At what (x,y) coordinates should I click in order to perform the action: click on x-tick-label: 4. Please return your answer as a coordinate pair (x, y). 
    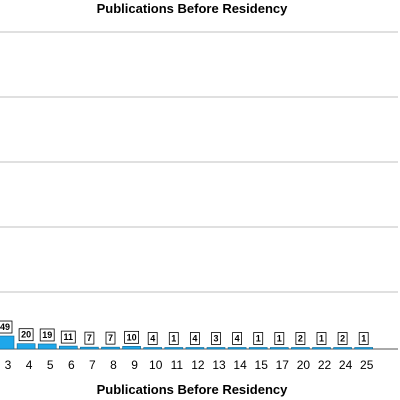
    Looking at the image, I should click on (29, 365).